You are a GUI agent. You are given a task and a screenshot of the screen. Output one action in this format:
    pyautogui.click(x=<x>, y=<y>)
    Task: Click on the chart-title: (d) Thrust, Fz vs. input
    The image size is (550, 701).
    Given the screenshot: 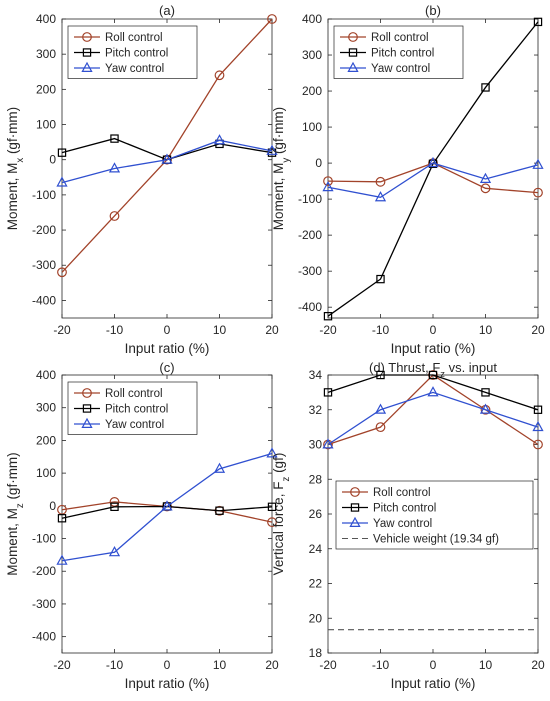 What is the action you would take?
    pyautogui.click(x=433, y=369)
    